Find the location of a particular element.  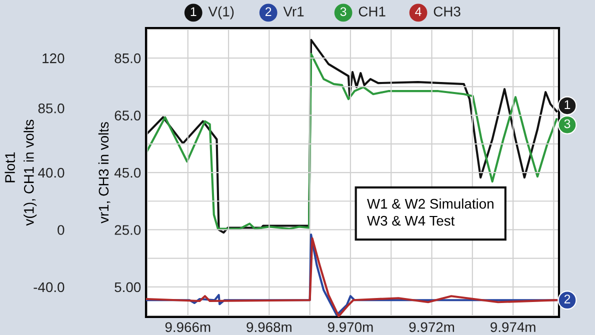

x-tick-label: 9.972m is located at coordinates (431, 327).